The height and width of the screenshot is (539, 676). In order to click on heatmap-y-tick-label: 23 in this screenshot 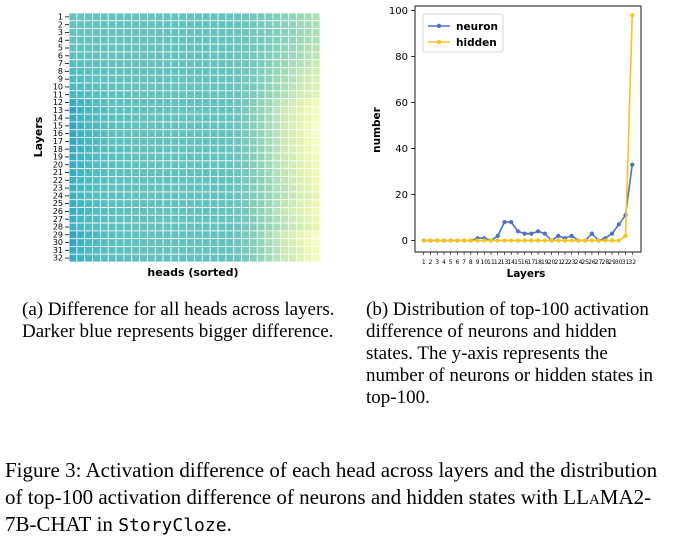, I will do `click(58, 188)`.